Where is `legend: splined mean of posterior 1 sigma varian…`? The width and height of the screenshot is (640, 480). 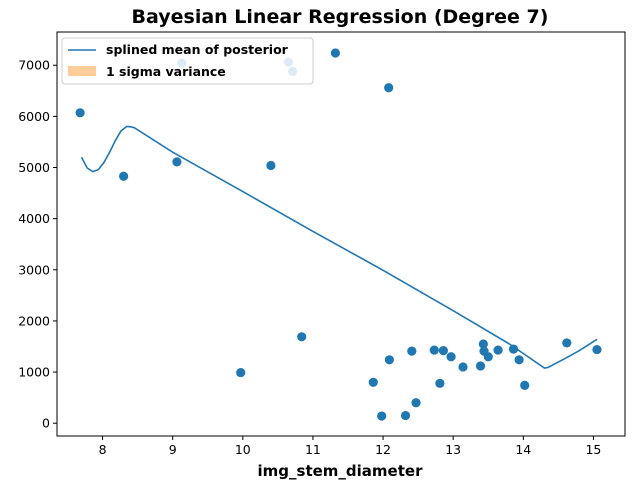
legend: splined mean of posterior 1 sigma varian… is located at coordinates (187, 61).